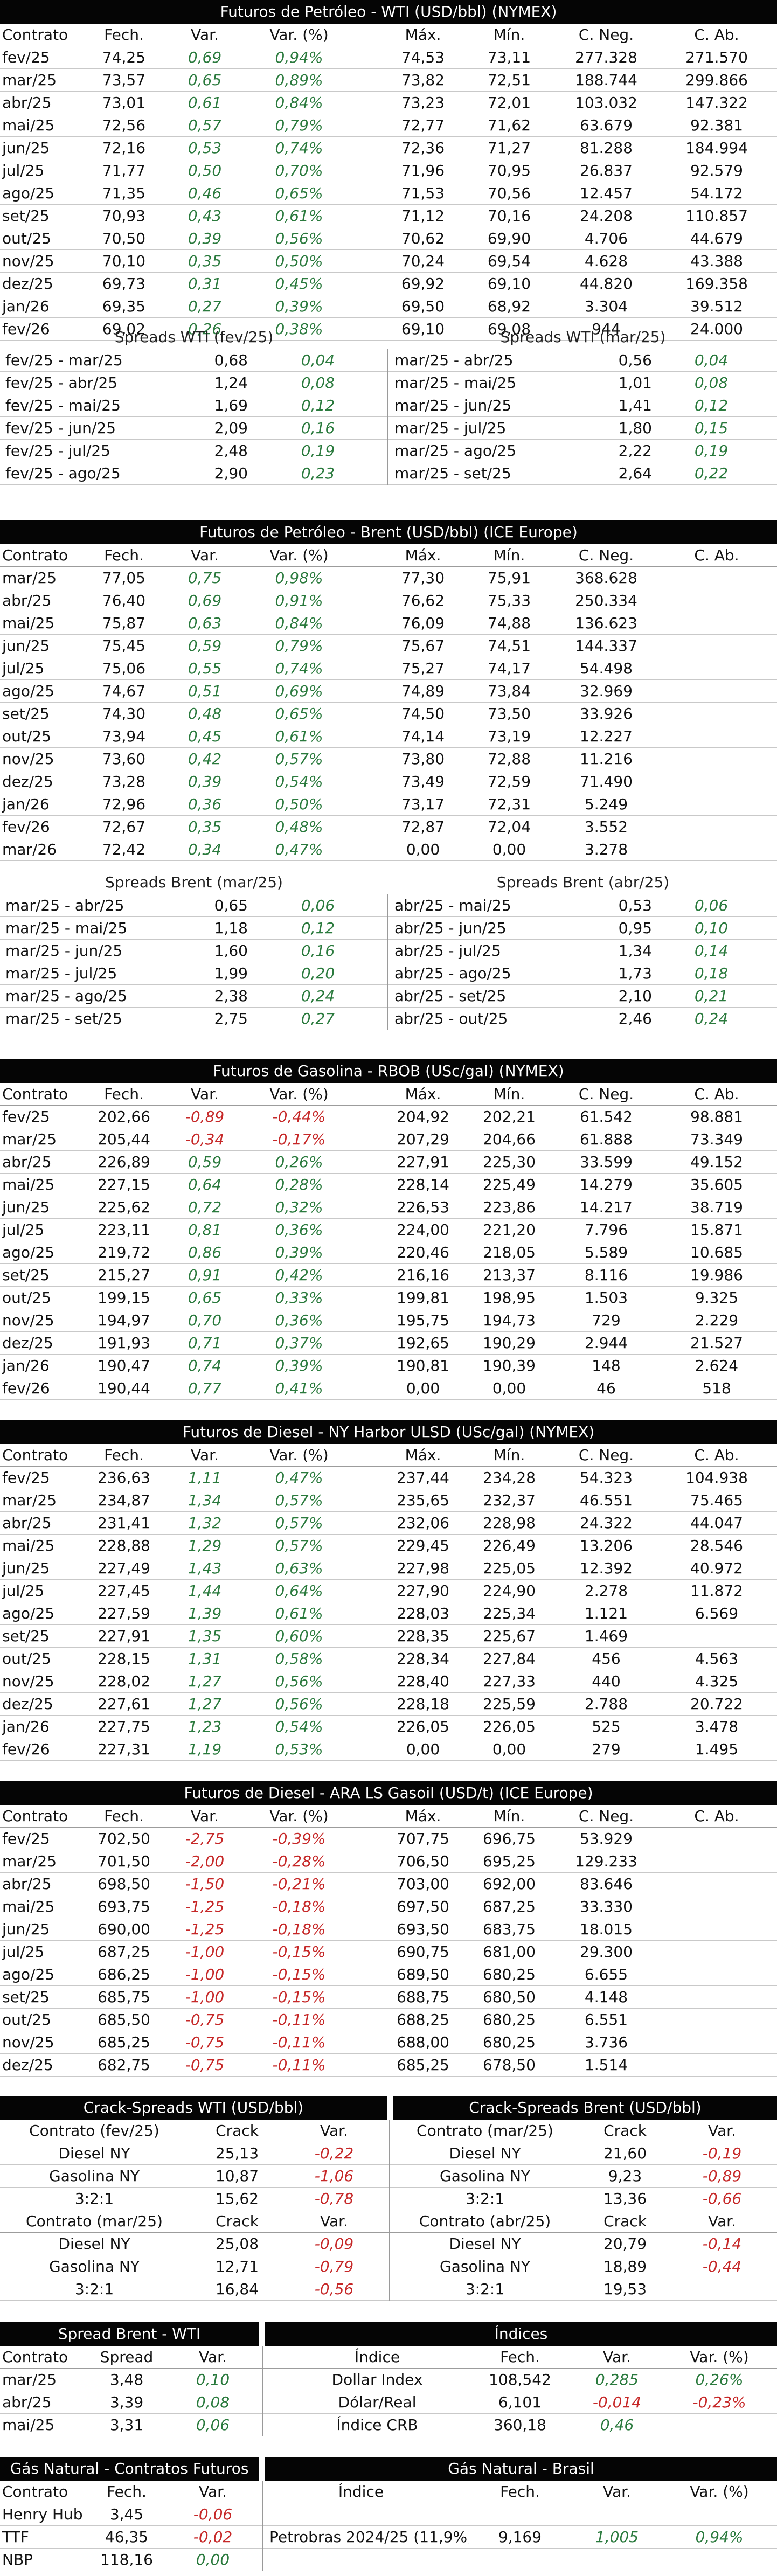  Describe the element at coordinates (606, 1275) in the screenshot. I see `rbob-cell-volume: 8.116` at that location.